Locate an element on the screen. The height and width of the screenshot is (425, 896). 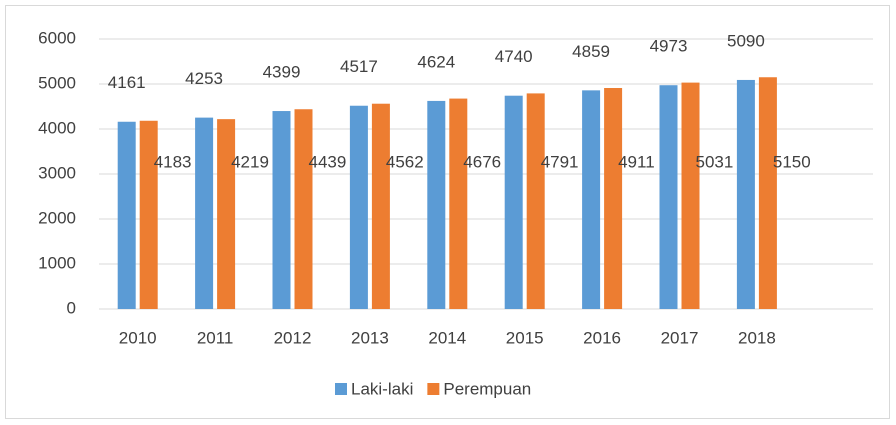
data-label: 5090 is located at coordinates (746, 40).